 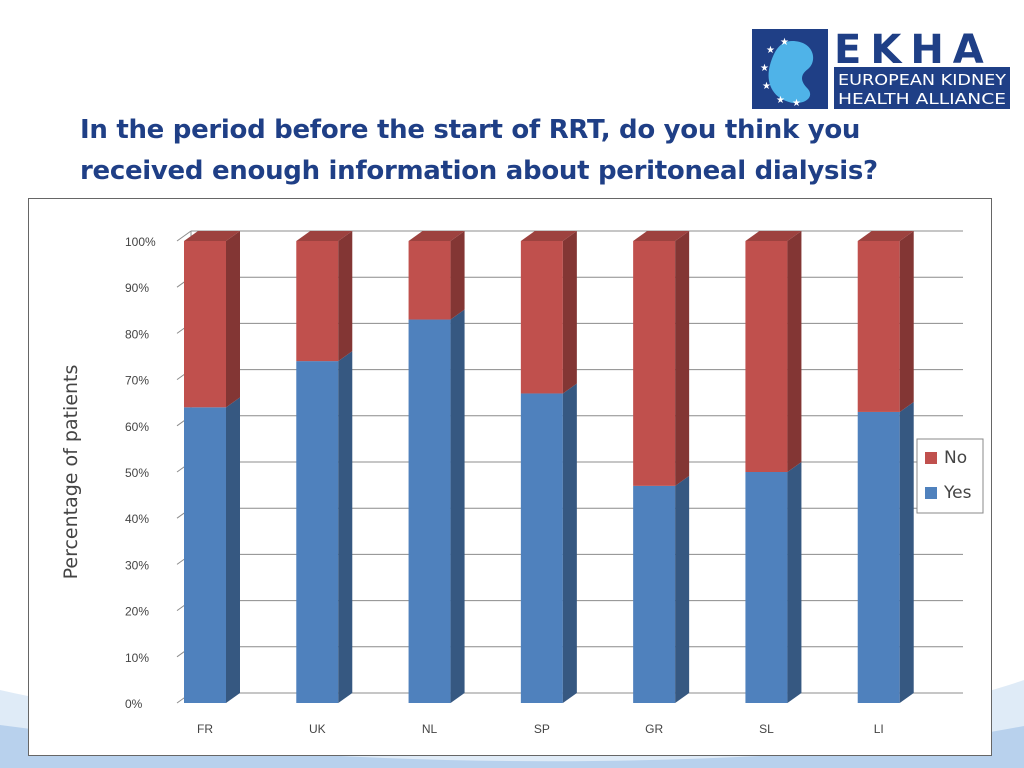 I want to click on y-tick-label: 80%, so click(x=137, y=334).